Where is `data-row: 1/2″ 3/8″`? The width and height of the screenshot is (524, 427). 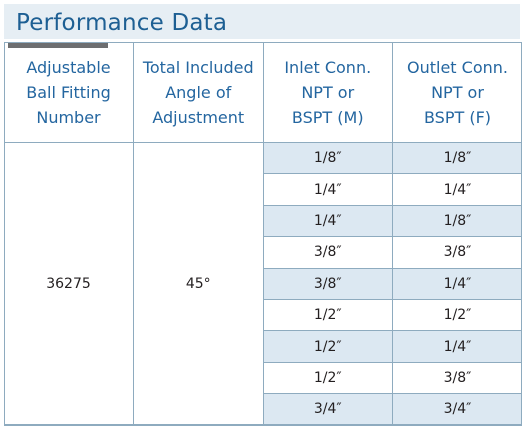 data-row: 1/2″ 3/8″ is located at coordinates (263, 378).